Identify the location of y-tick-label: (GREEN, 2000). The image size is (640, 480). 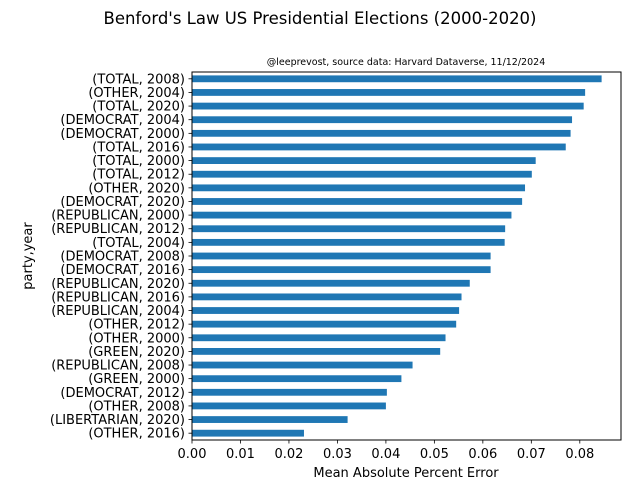
(136, 379).